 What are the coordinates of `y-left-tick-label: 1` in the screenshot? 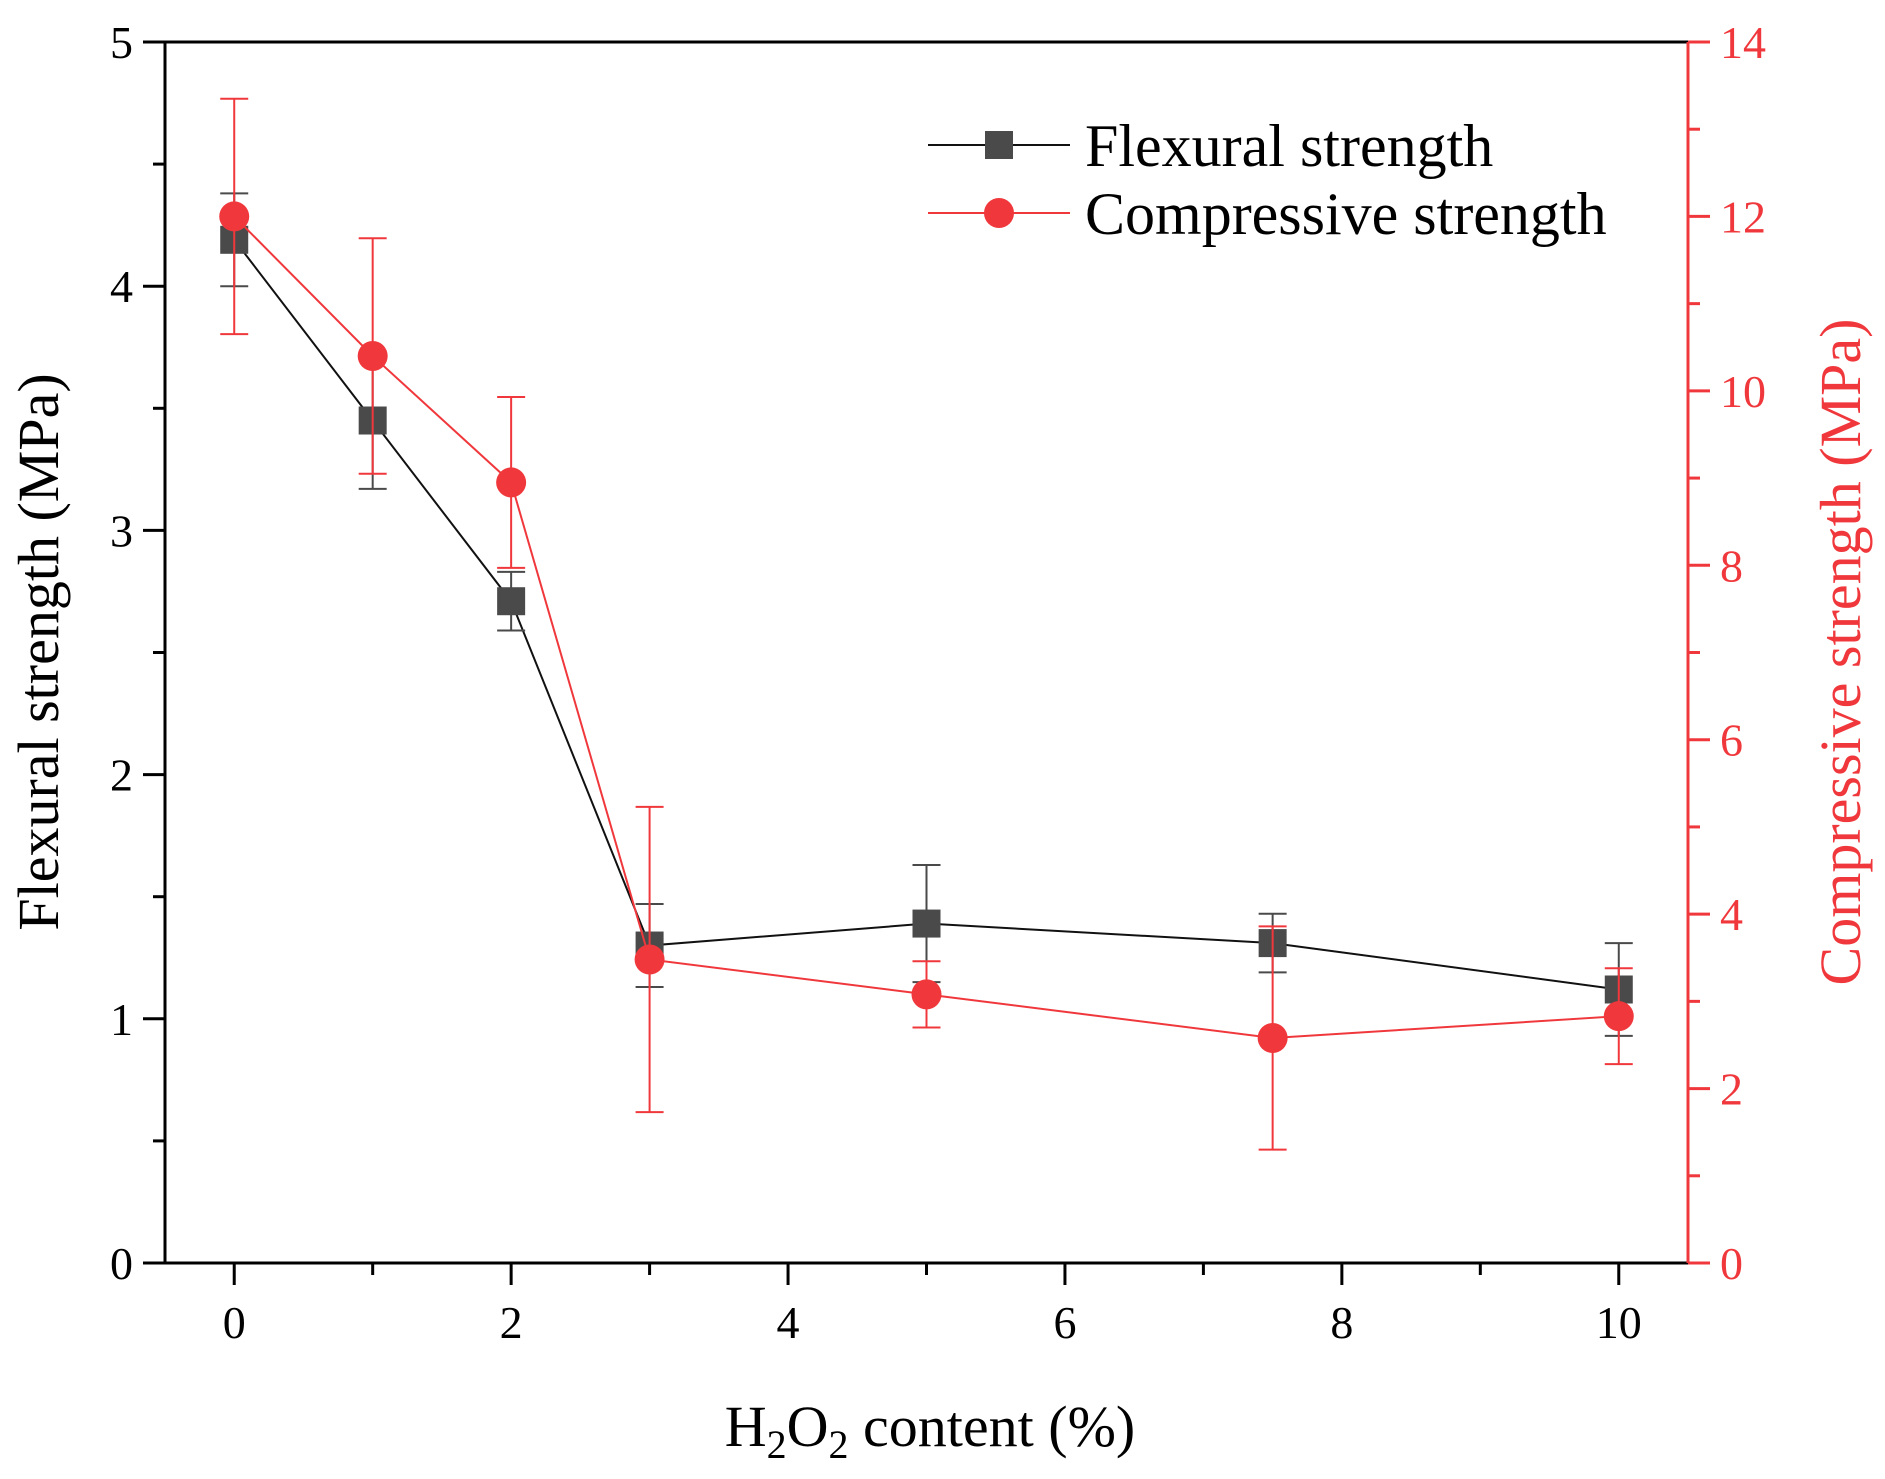 It's located at (121, 1019).